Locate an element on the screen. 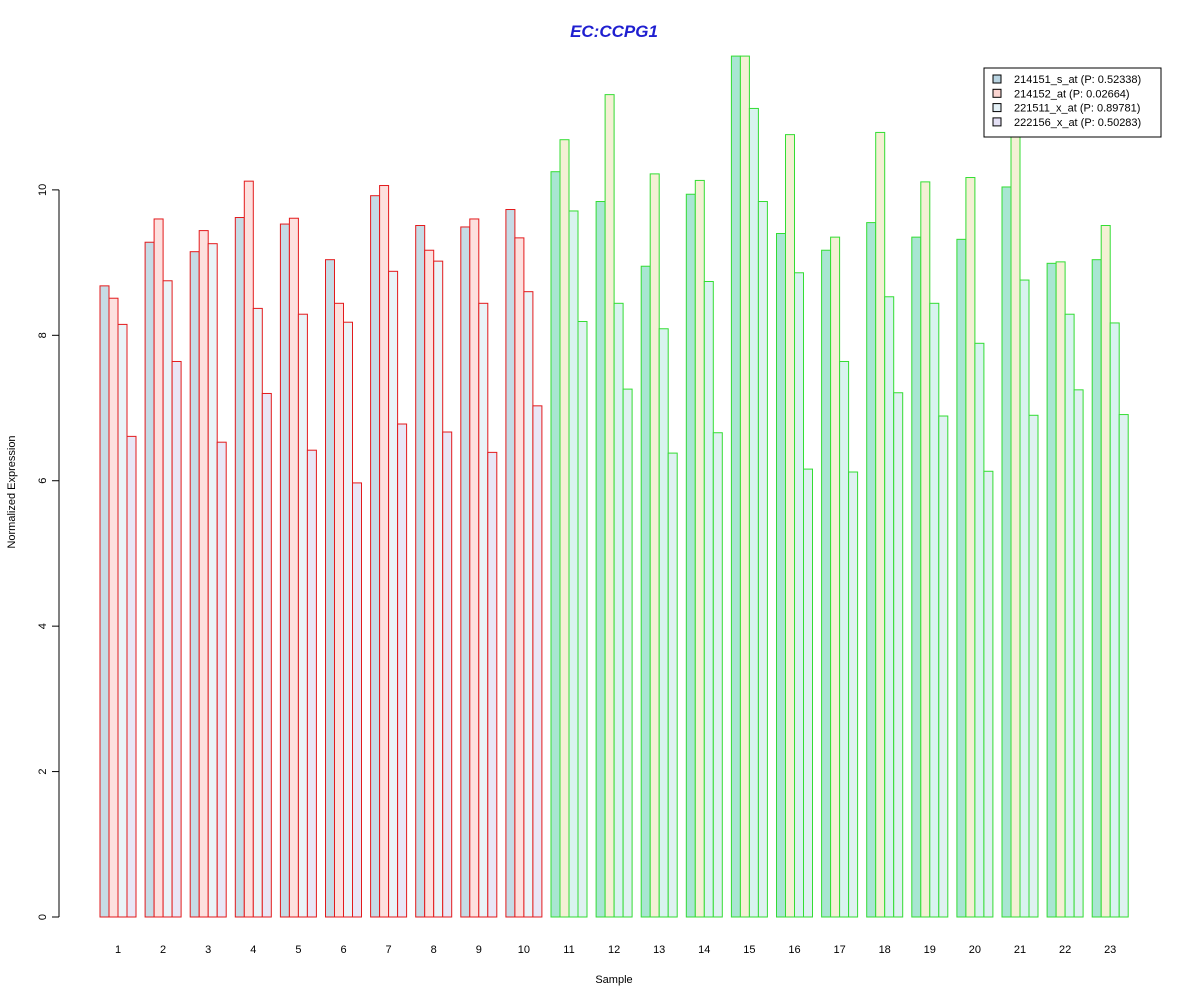 This screenshot has width=1200, height=1000. legend-entry: 214152_at (P: 0.02664) is located at coordinates (1072, 94).